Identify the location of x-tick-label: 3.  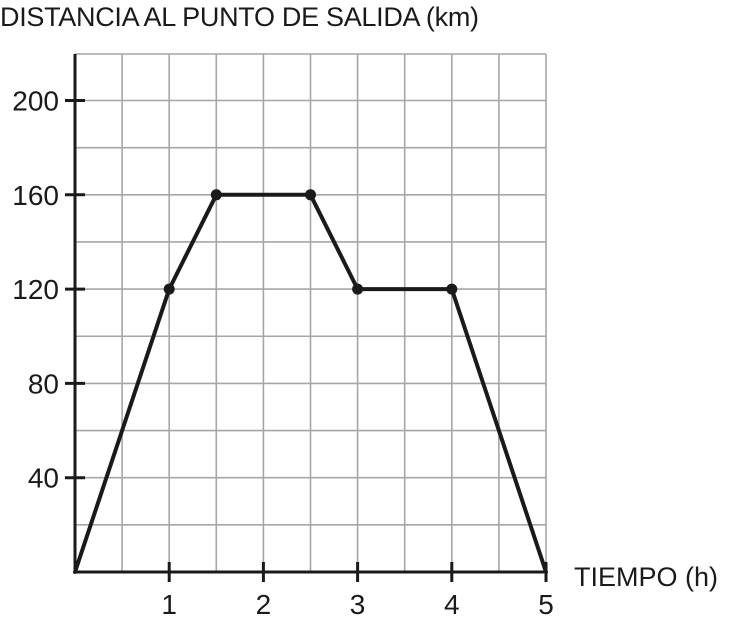
(358, 604).